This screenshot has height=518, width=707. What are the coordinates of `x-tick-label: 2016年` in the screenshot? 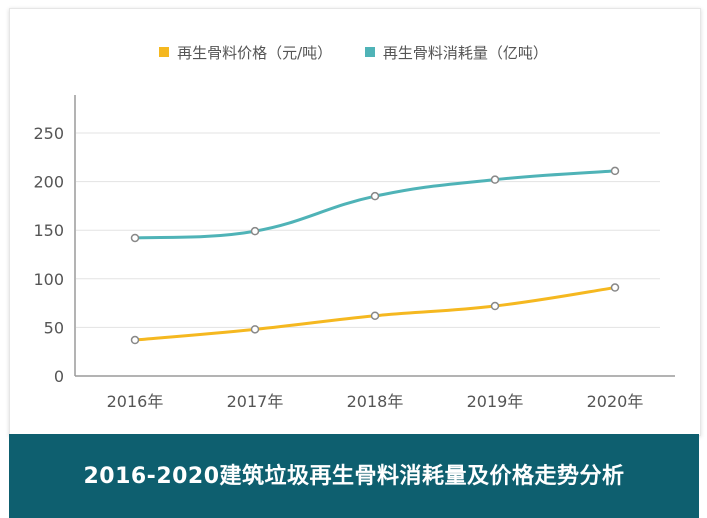 It's located at (135, 401).